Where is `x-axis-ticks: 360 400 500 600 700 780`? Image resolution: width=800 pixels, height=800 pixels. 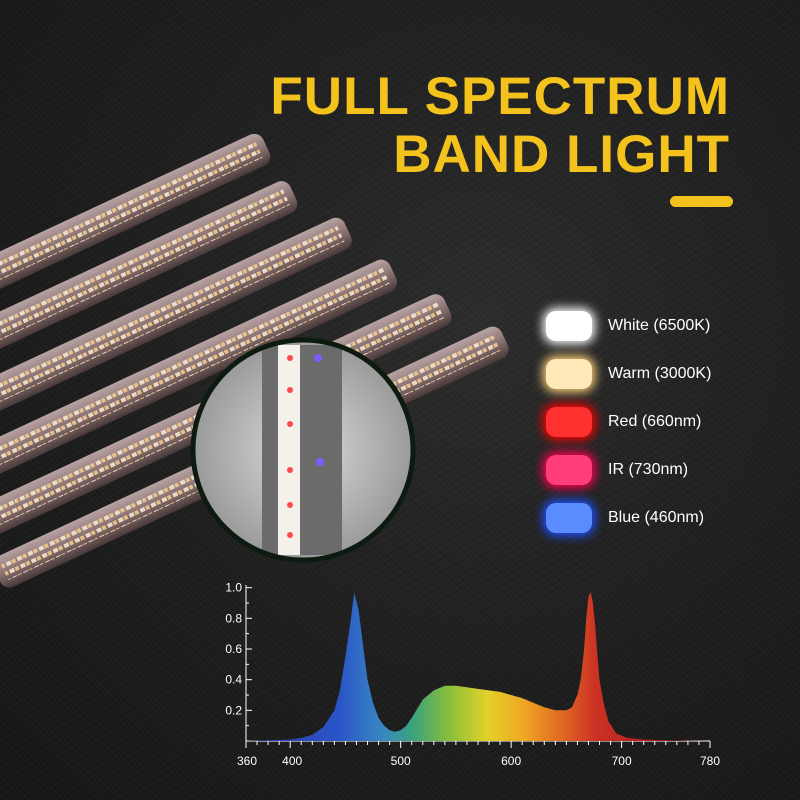
x-axis-ticks: 360 400 500 600 700 780 is located at coordinates (478, 754).